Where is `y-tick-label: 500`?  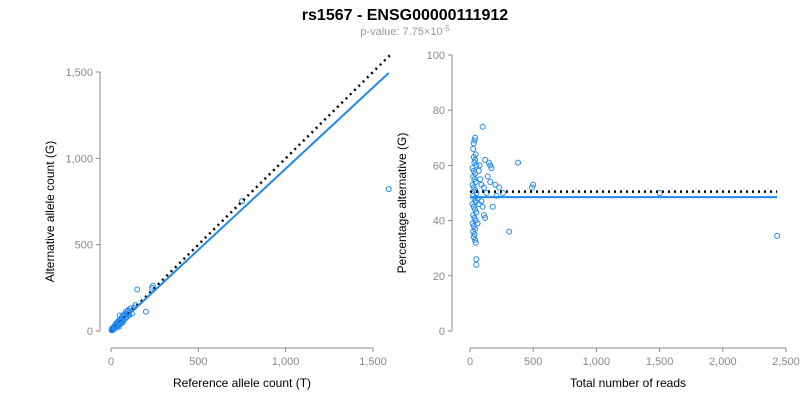
y-tick-label: 500 is located at coordinates (84, 246).